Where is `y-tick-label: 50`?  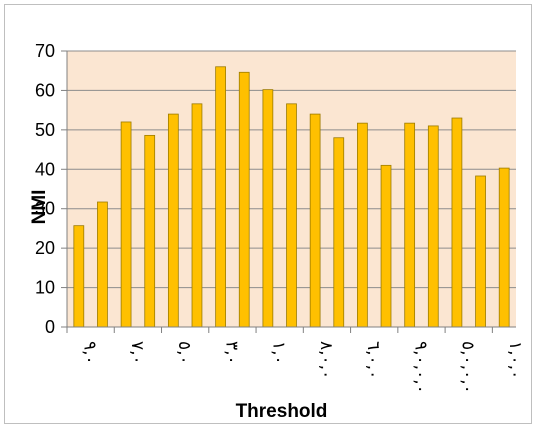
y-tick-label: 50 is located at coordinates (45, 130).